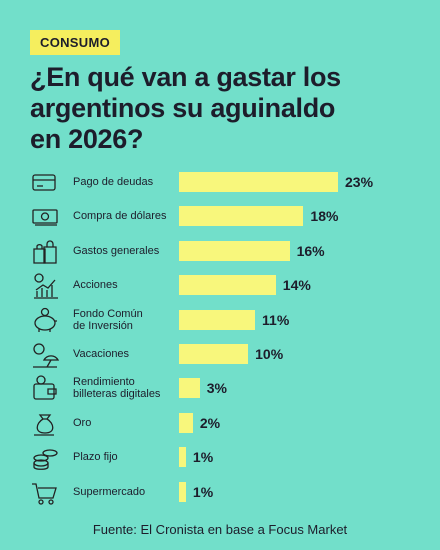  I want to click on category-label: Gastos generales, so click(116, 250).